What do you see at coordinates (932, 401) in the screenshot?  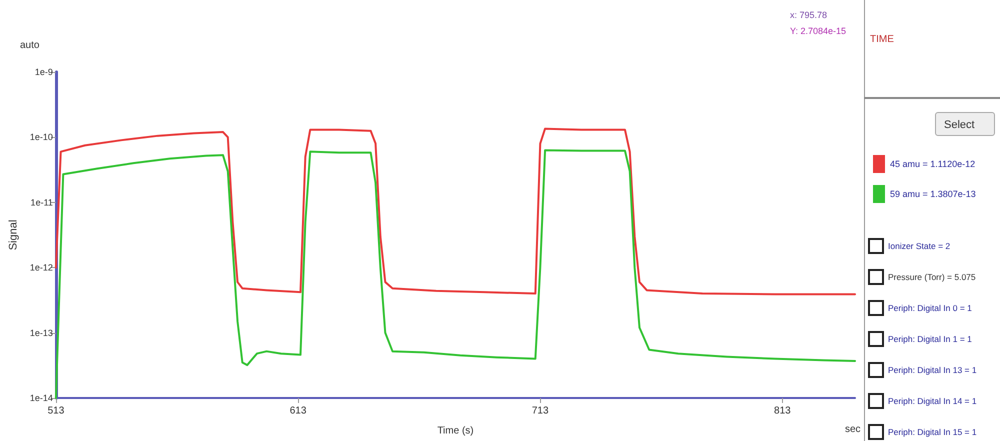 I see `text: Periph: Digital In 14 = 1` at bounding box center [932, 401].